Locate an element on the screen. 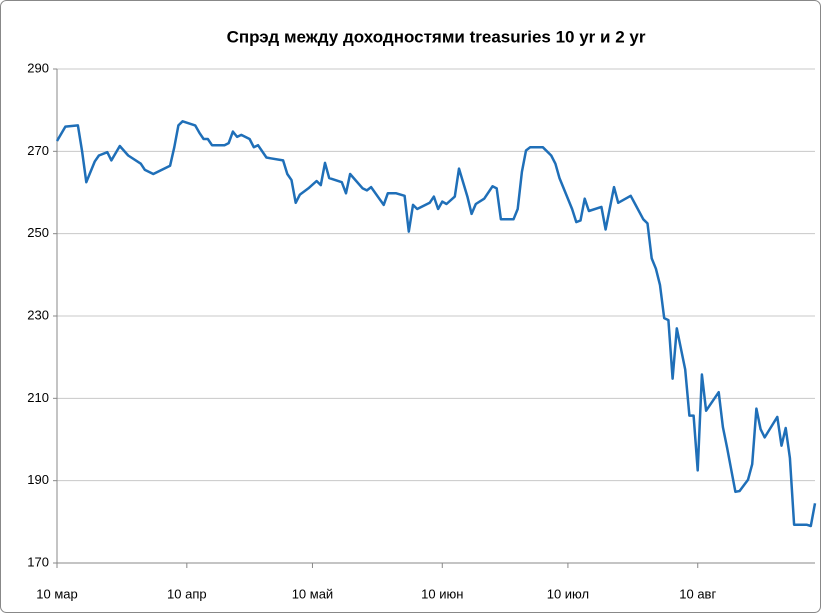  y-tick-label: 190 is located at coordinates (38, 479).